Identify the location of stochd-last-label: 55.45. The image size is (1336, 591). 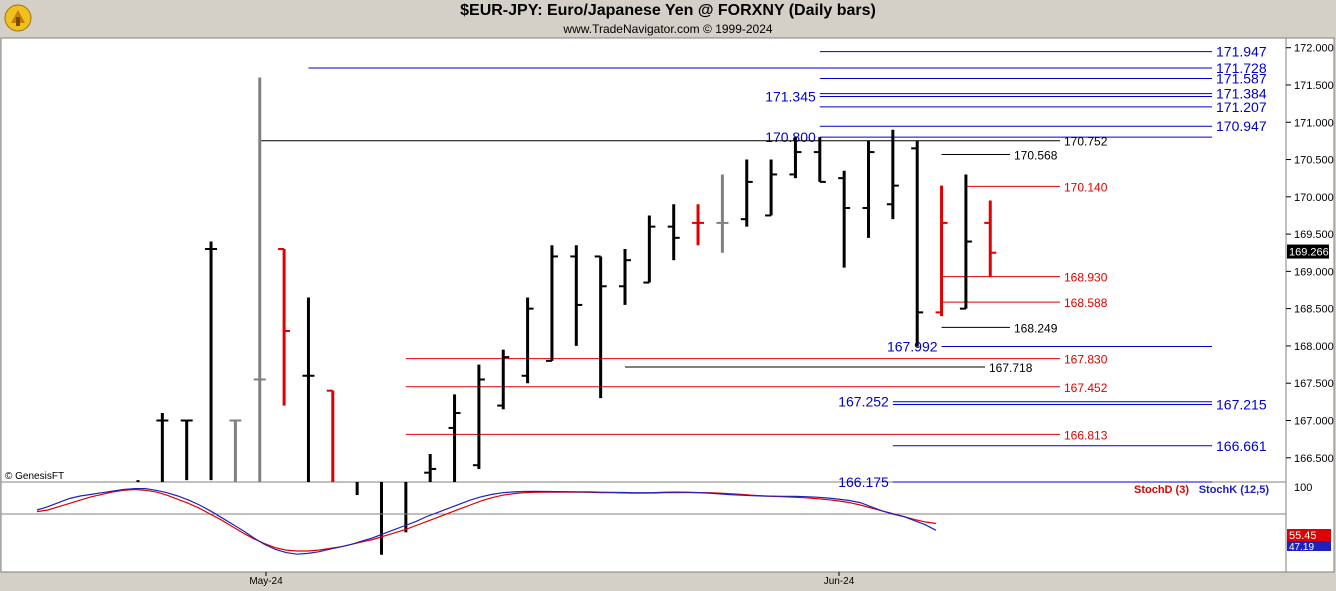
(1303, 536).